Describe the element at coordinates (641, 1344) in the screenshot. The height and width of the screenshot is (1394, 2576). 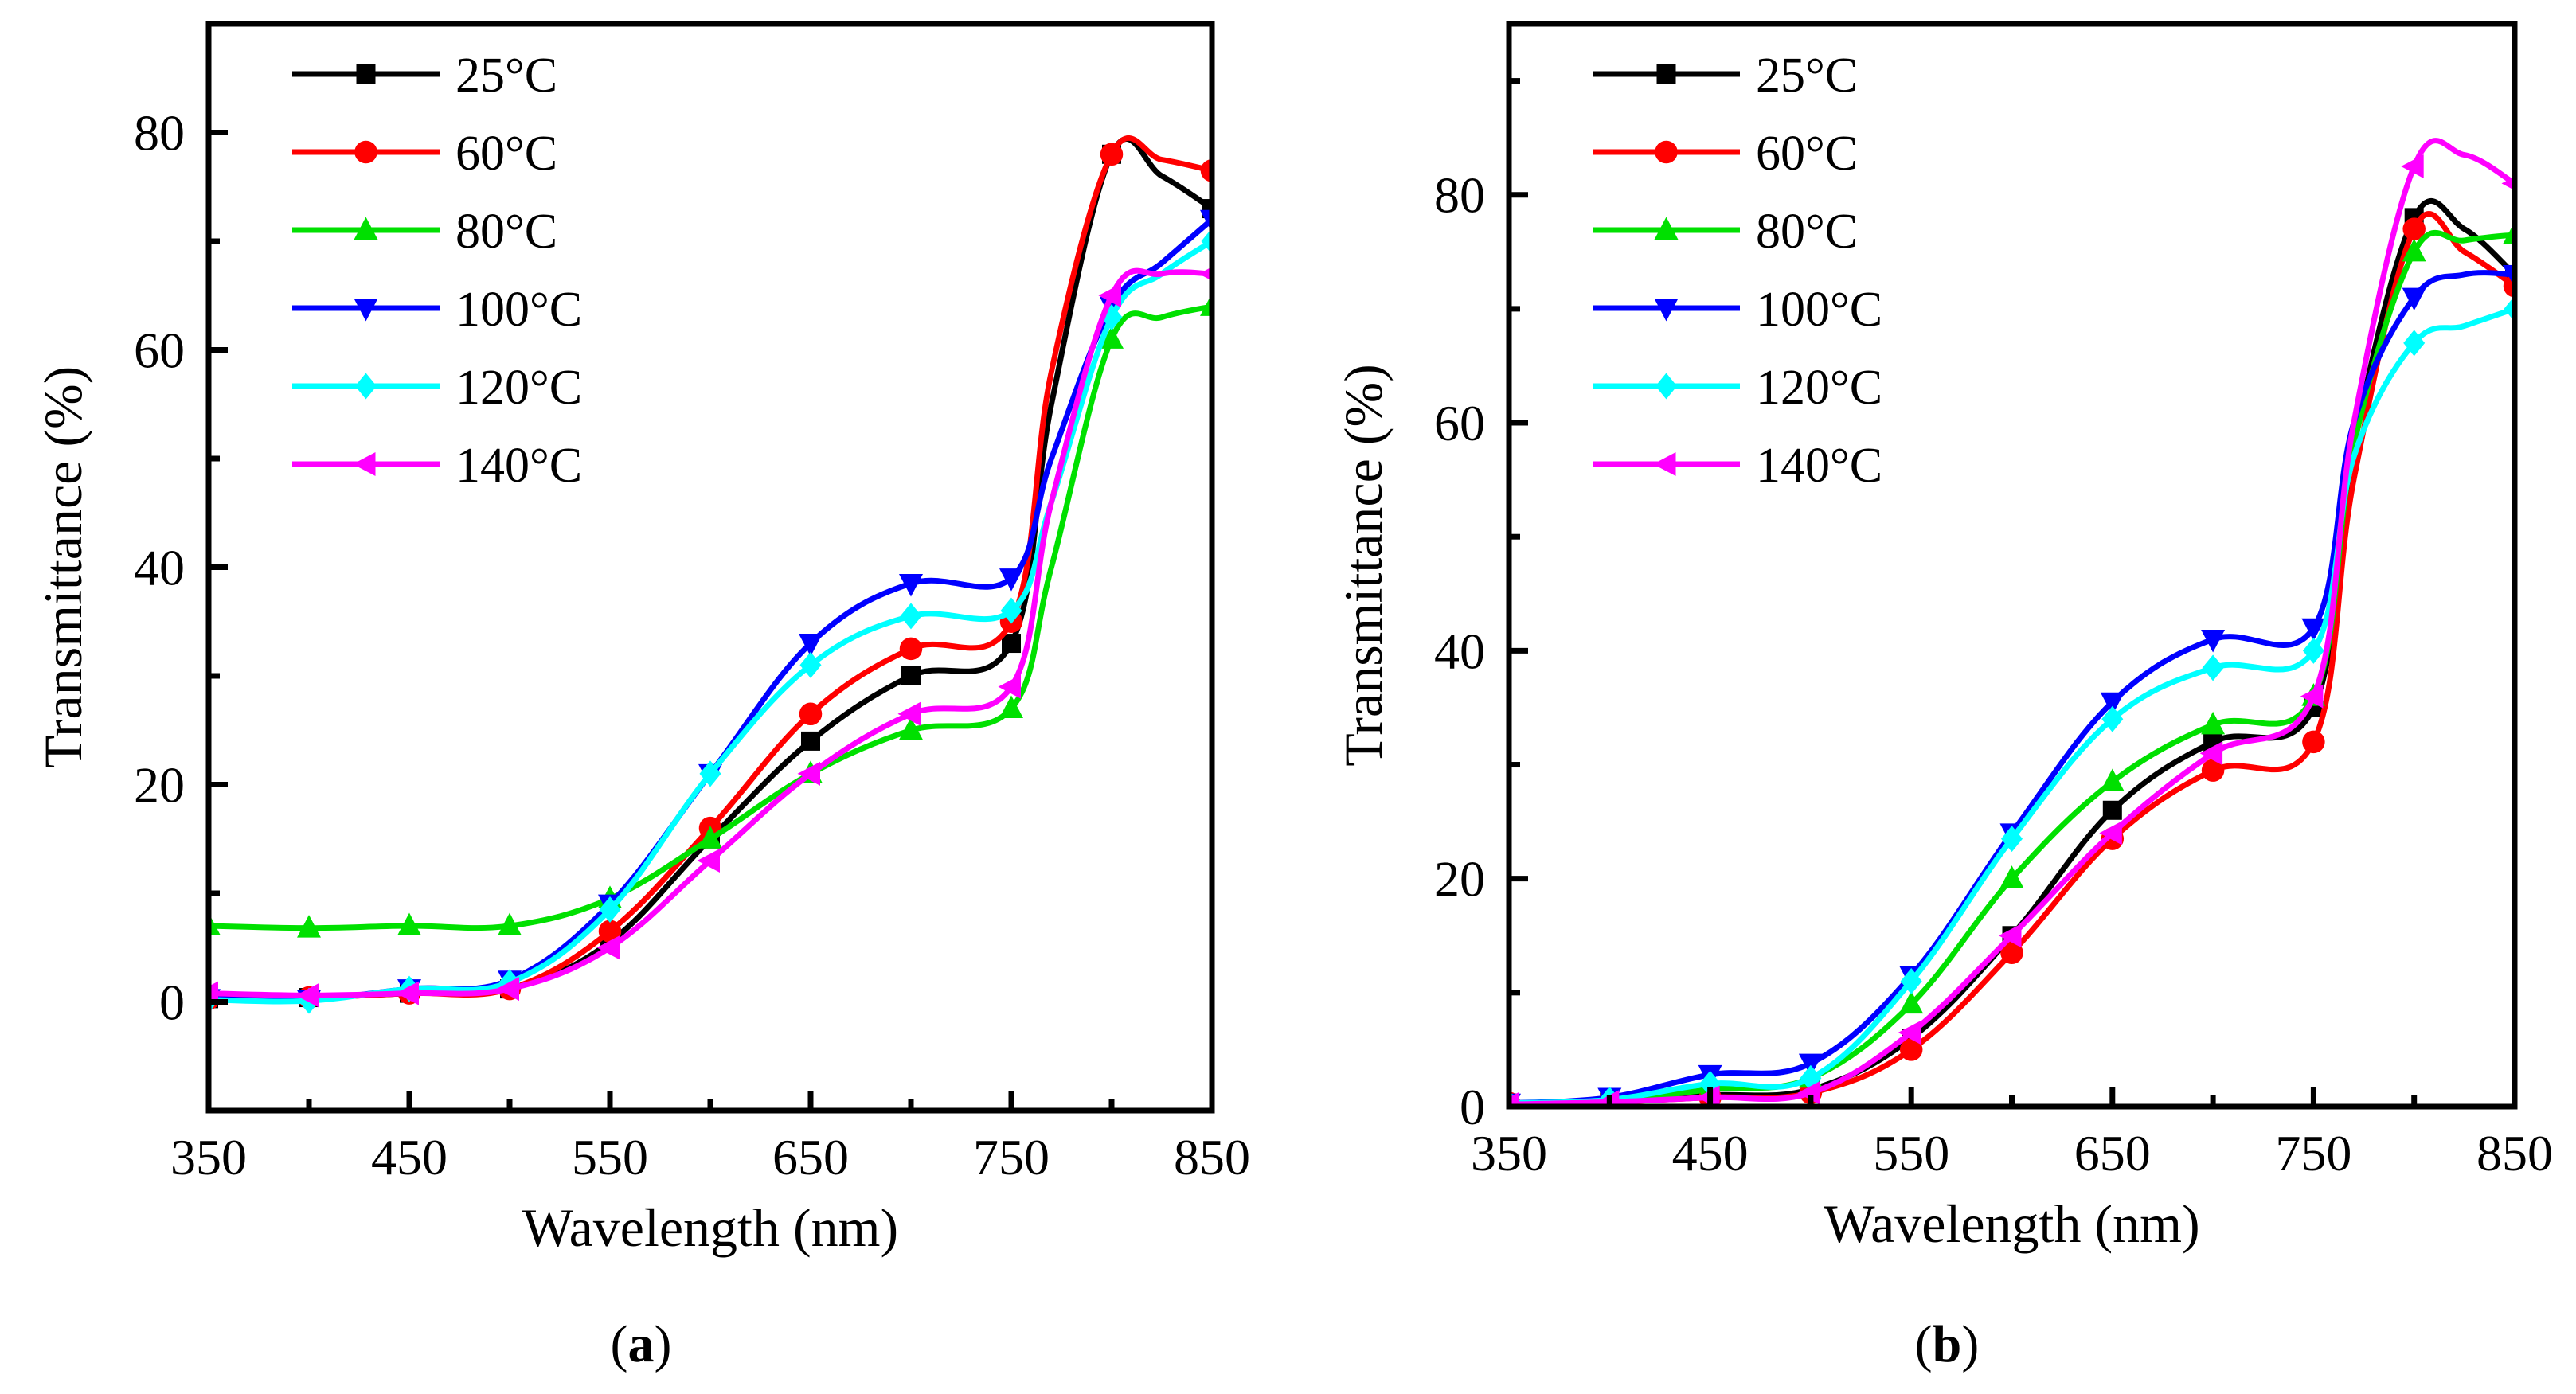
I see `panel-caption: (a)` at that location.